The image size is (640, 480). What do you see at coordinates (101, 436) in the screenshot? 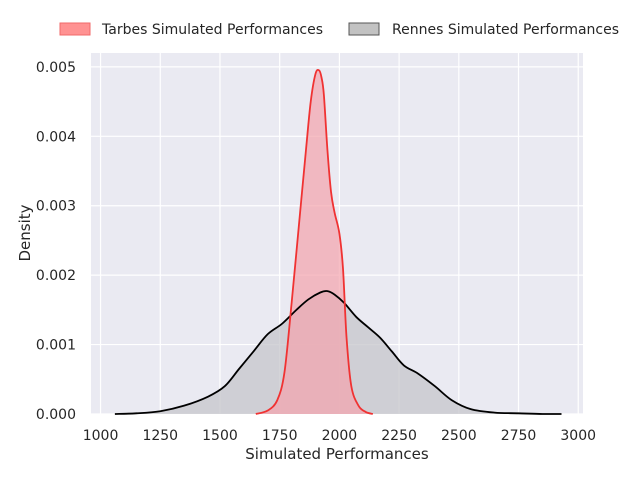
I see `x-tick-label: 1000` at bounding box center [101, 436].